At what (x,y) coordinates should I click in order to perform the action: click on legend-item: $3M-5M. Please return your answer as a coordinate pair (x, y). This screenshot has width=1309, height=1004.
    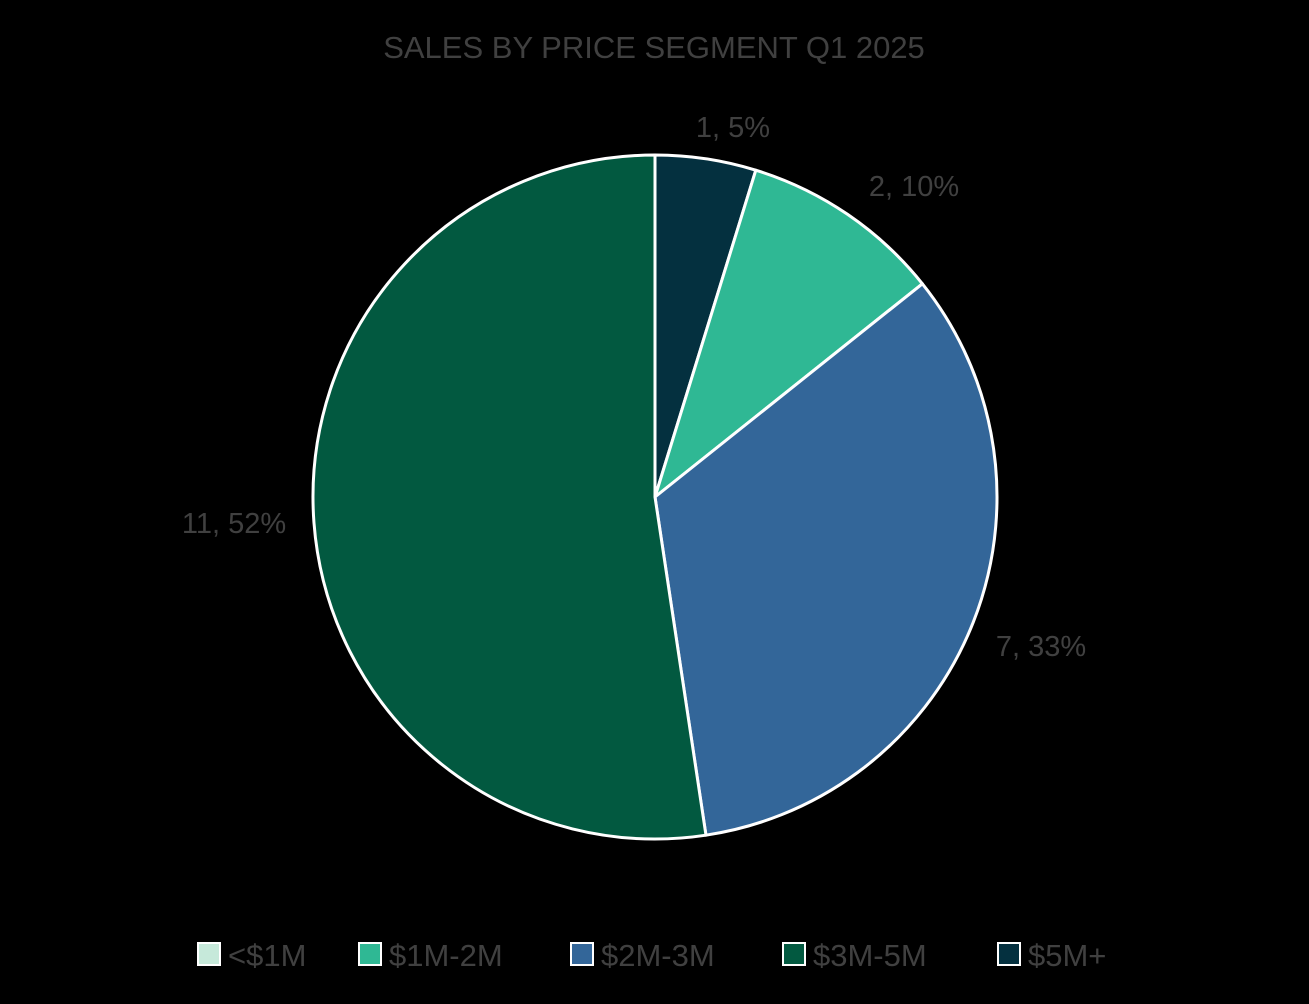
    Looking at the image, I should click on (854, 955).